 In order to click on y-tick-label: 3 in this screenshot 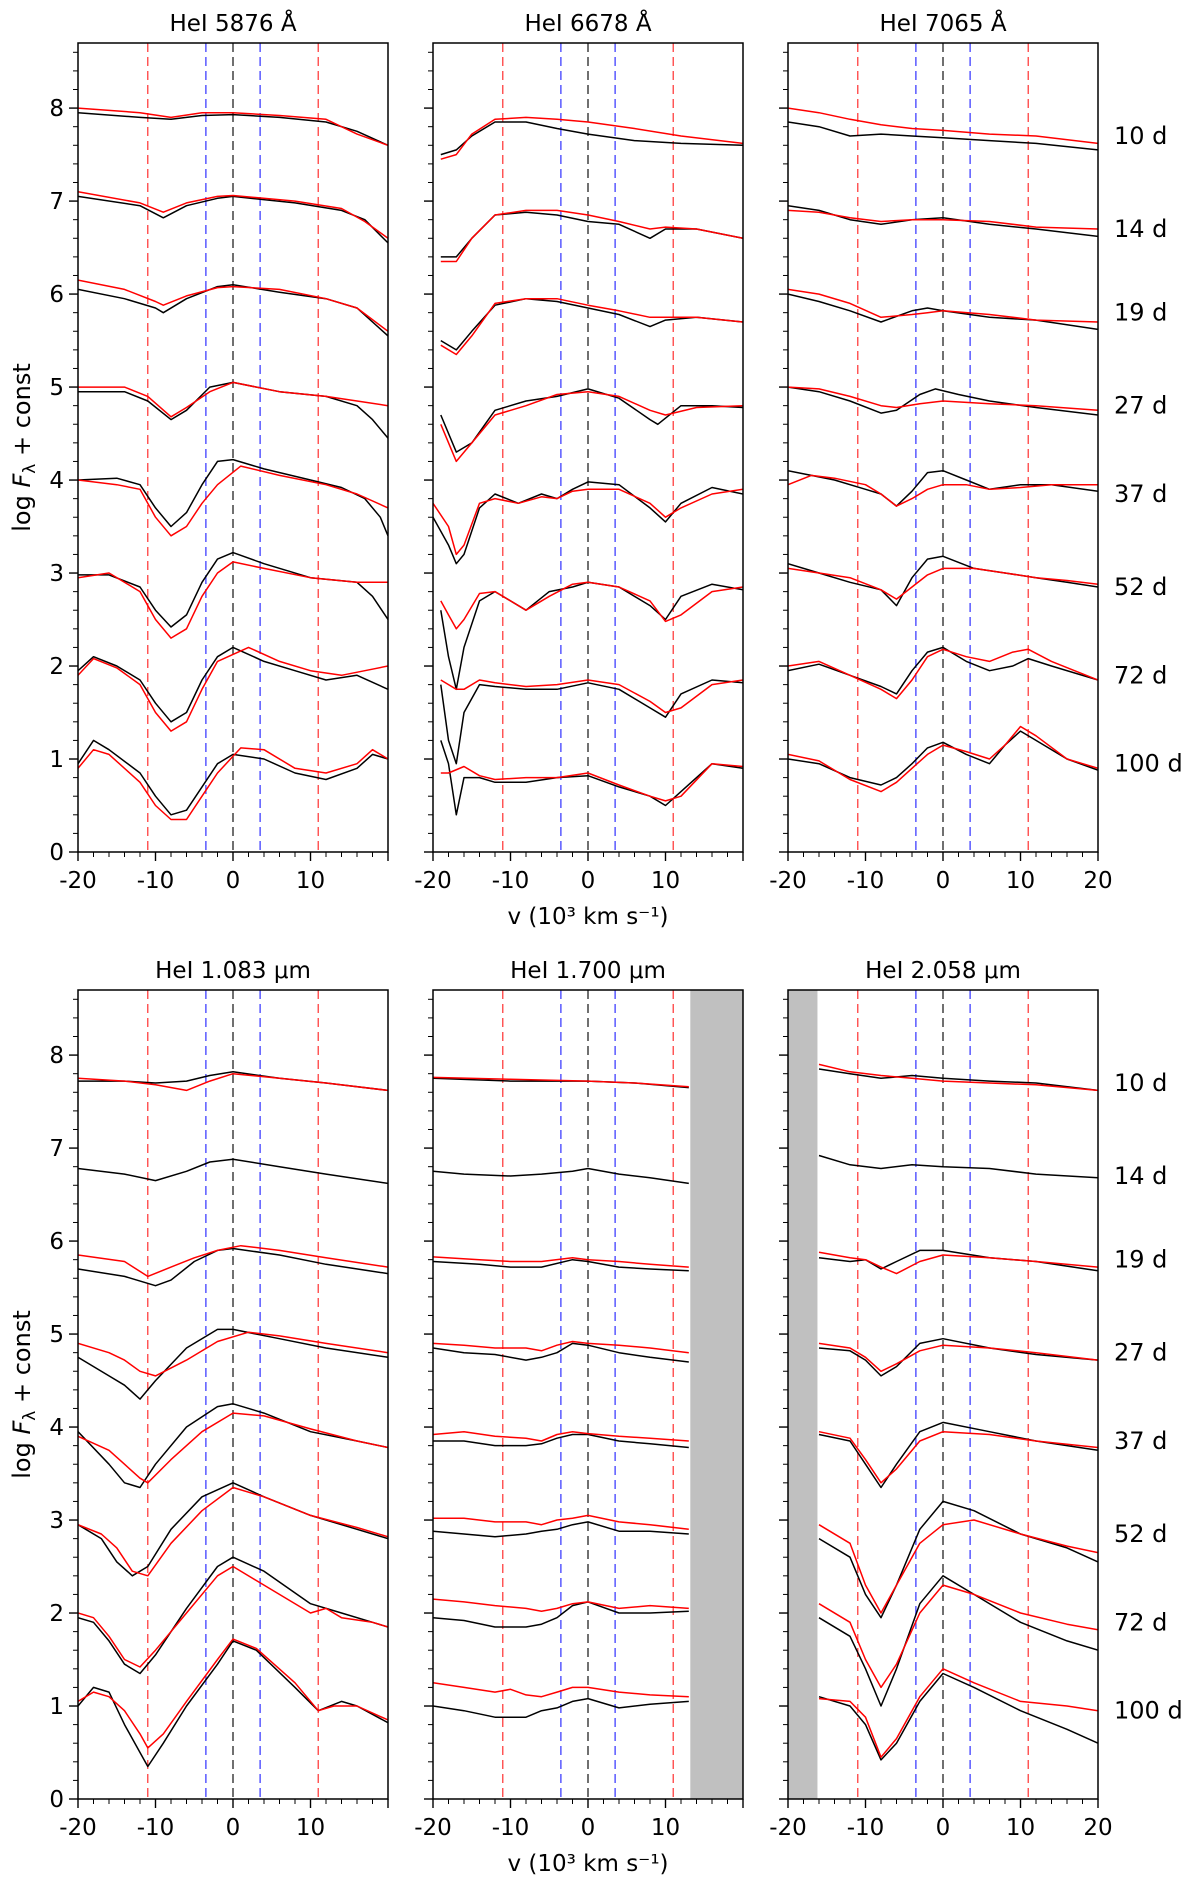, I will do `click(56, 574)`.